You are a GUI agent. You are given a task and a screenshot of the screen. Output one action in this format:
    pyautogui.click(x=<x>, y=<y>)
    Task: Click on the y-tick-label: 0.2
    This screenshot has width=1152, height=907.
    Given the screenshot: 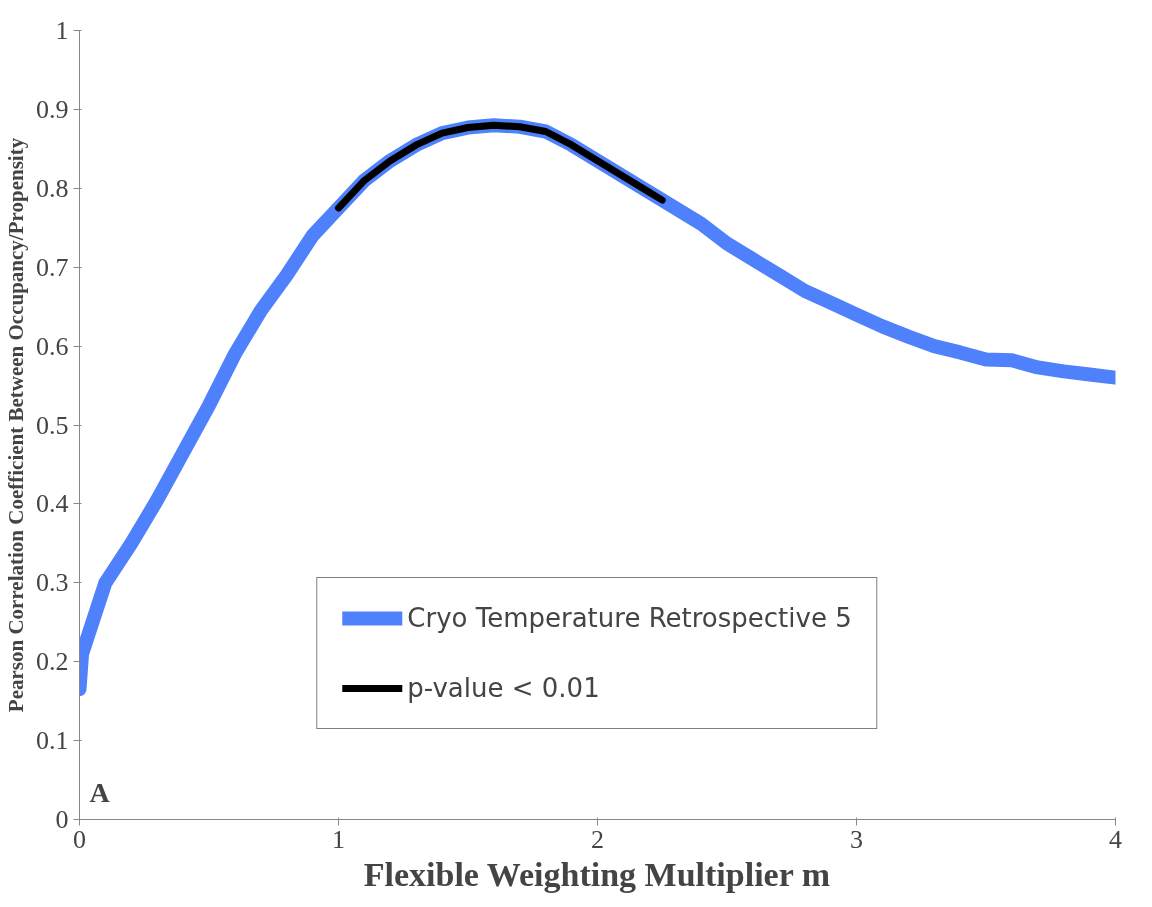 What is the action you would take?
    pyautogui.click(x=52, y=662)
    